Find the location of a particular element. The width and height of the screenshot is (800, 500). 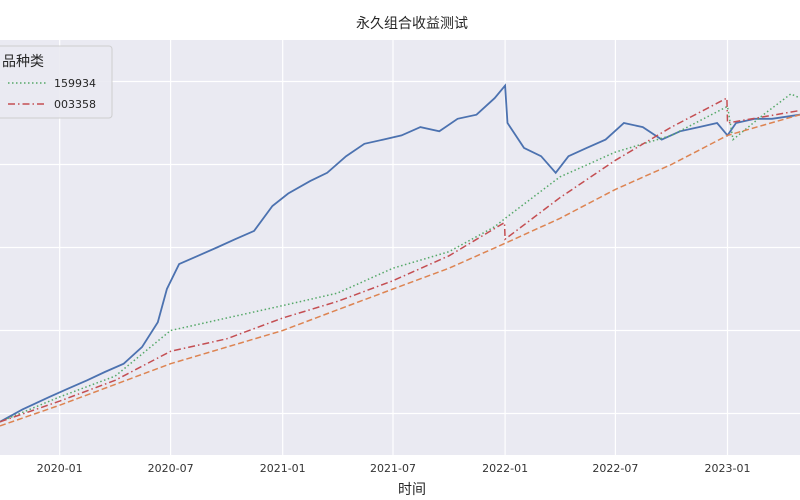

legend-label-159934: 159934 is located at coordinates (75, 83).